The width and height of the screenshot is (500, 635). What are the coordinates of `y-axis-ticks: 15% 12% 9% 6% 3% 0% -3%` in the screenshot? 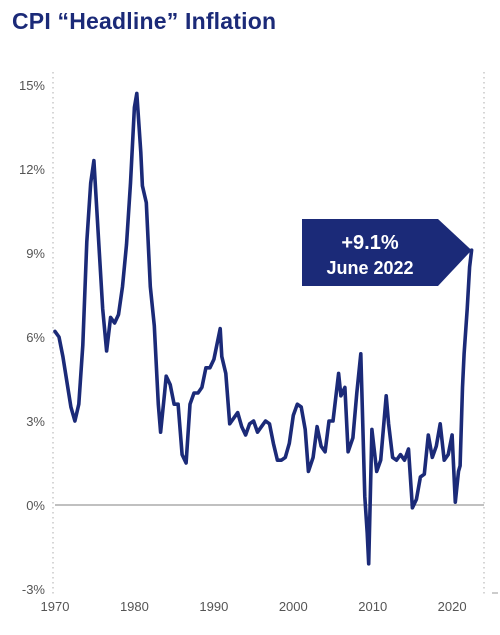 It's located at (32, 337).